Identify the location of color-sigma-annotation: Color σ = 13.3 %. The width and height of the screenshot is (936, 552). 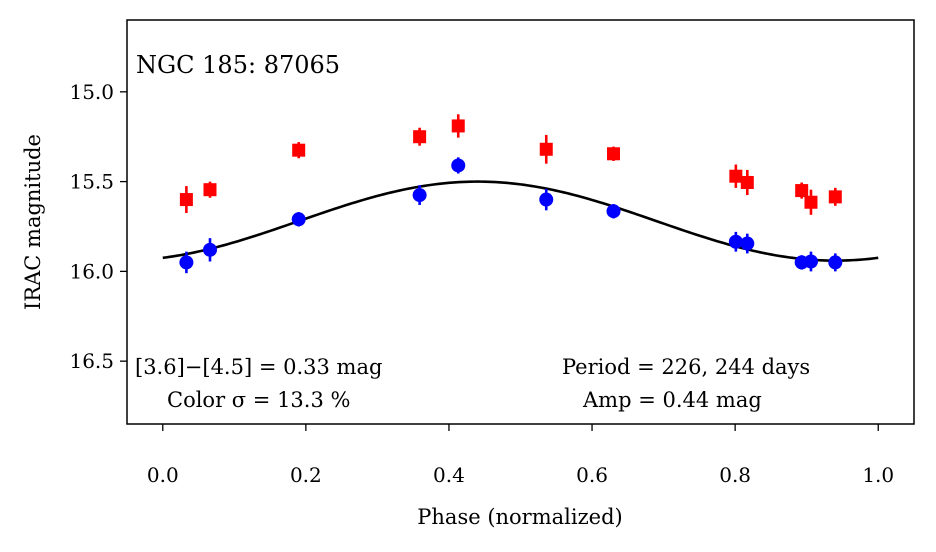
(258, 400).